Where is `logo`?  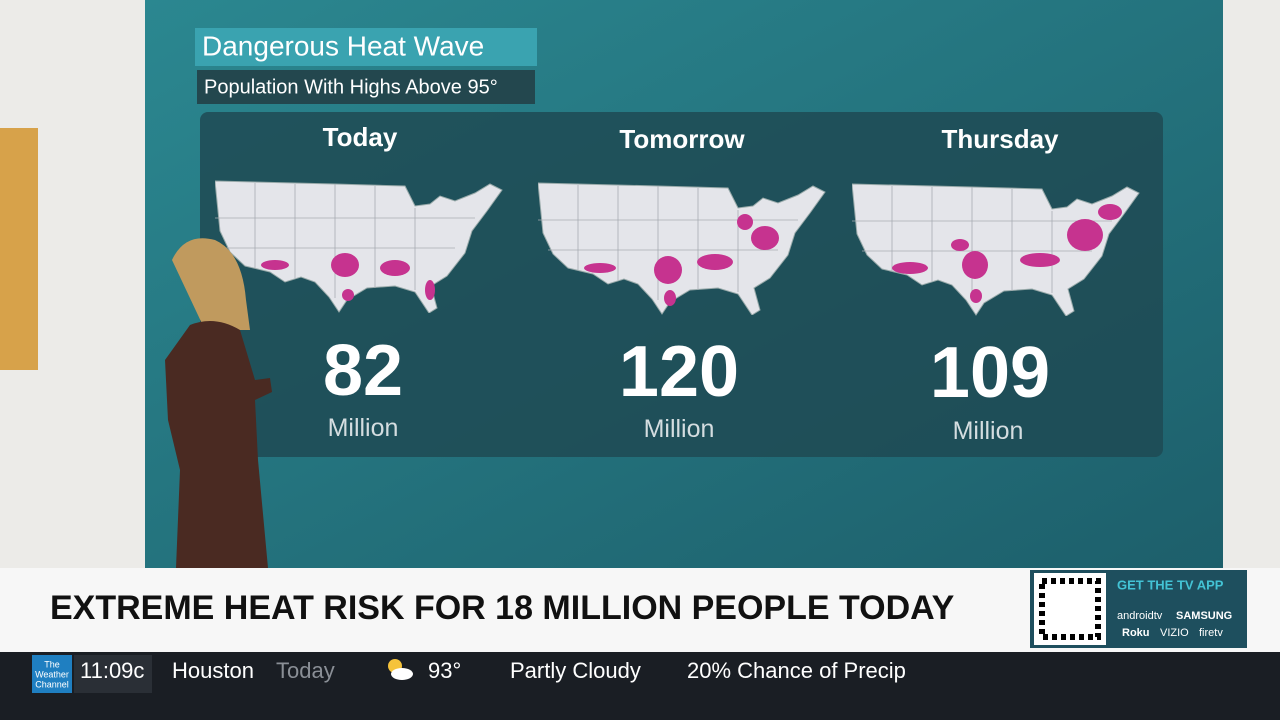 logo is located at coordinates (52, 674).